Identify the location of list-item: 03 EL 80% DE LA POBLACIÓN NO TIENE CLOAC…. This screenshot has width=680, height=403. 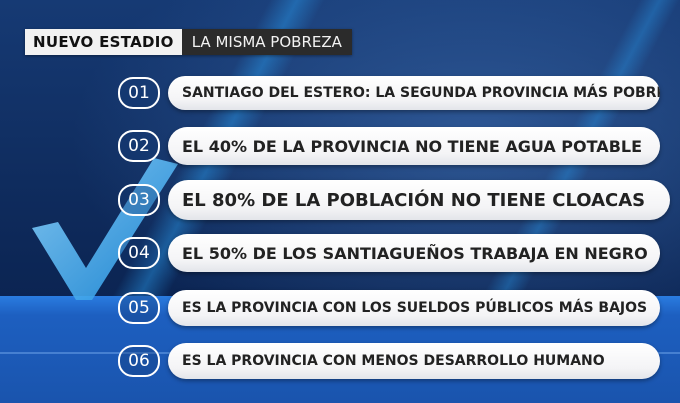
(394, 200).